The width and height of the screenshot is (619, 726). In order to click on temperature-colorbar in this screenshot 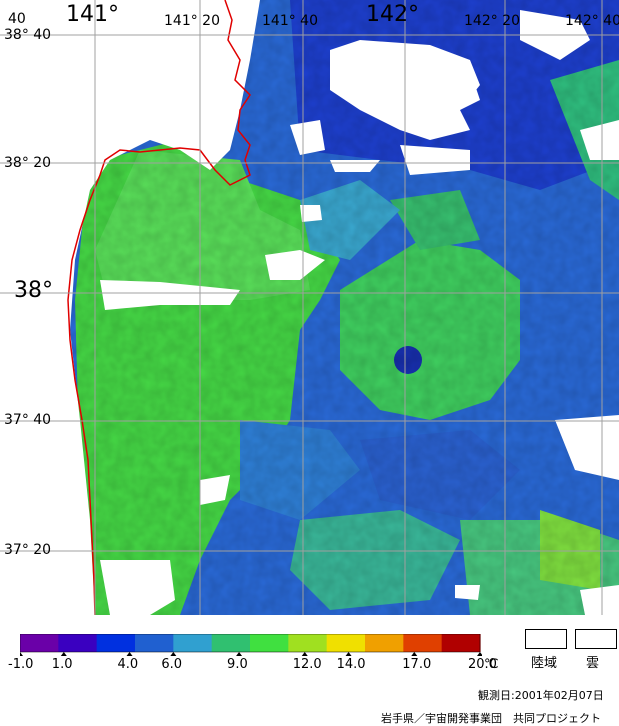, I will do `click(251, 645)`.